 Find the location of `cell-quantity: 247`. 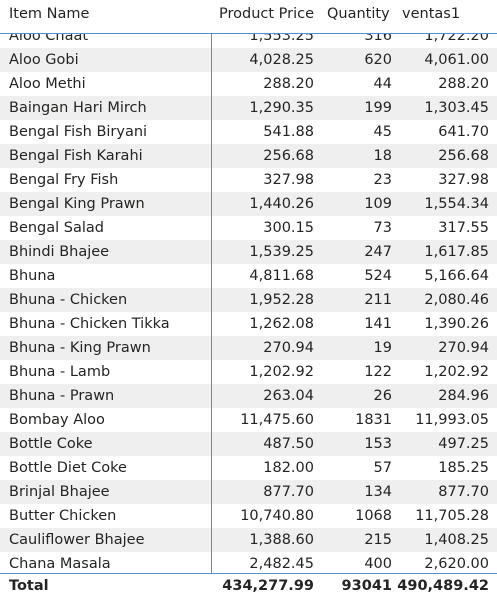

cell-quantity: 247 is located at coordinates (378, 252).